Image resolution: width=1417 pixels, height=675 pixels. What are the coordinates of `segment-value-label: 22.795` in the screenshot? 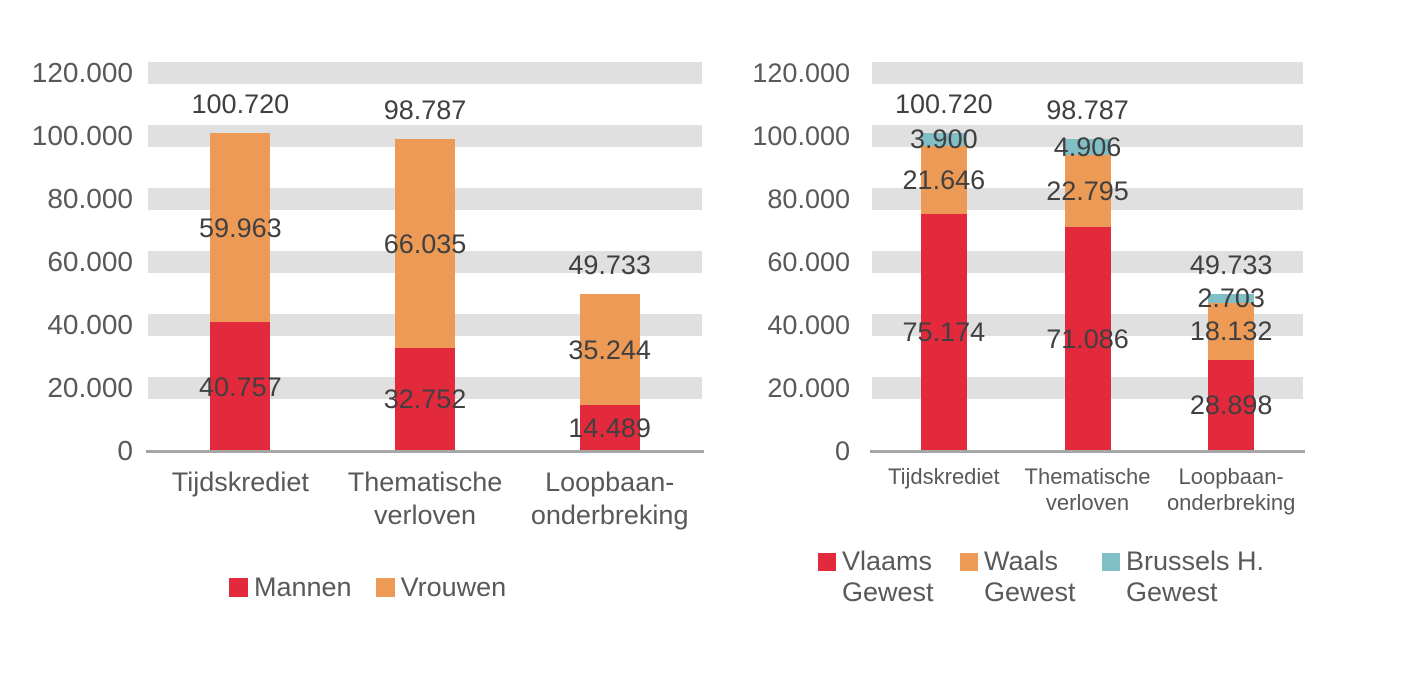 It's located at (1087, 190).